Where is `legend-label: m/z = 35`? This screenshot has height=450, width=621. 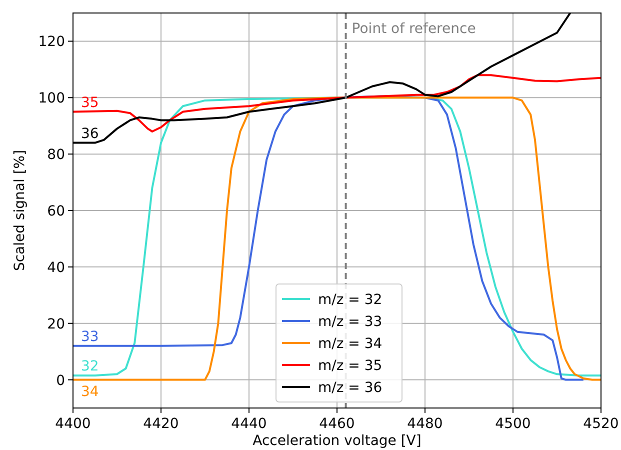
legend-label: m/z = 35 is located at coordinates (350, 366).